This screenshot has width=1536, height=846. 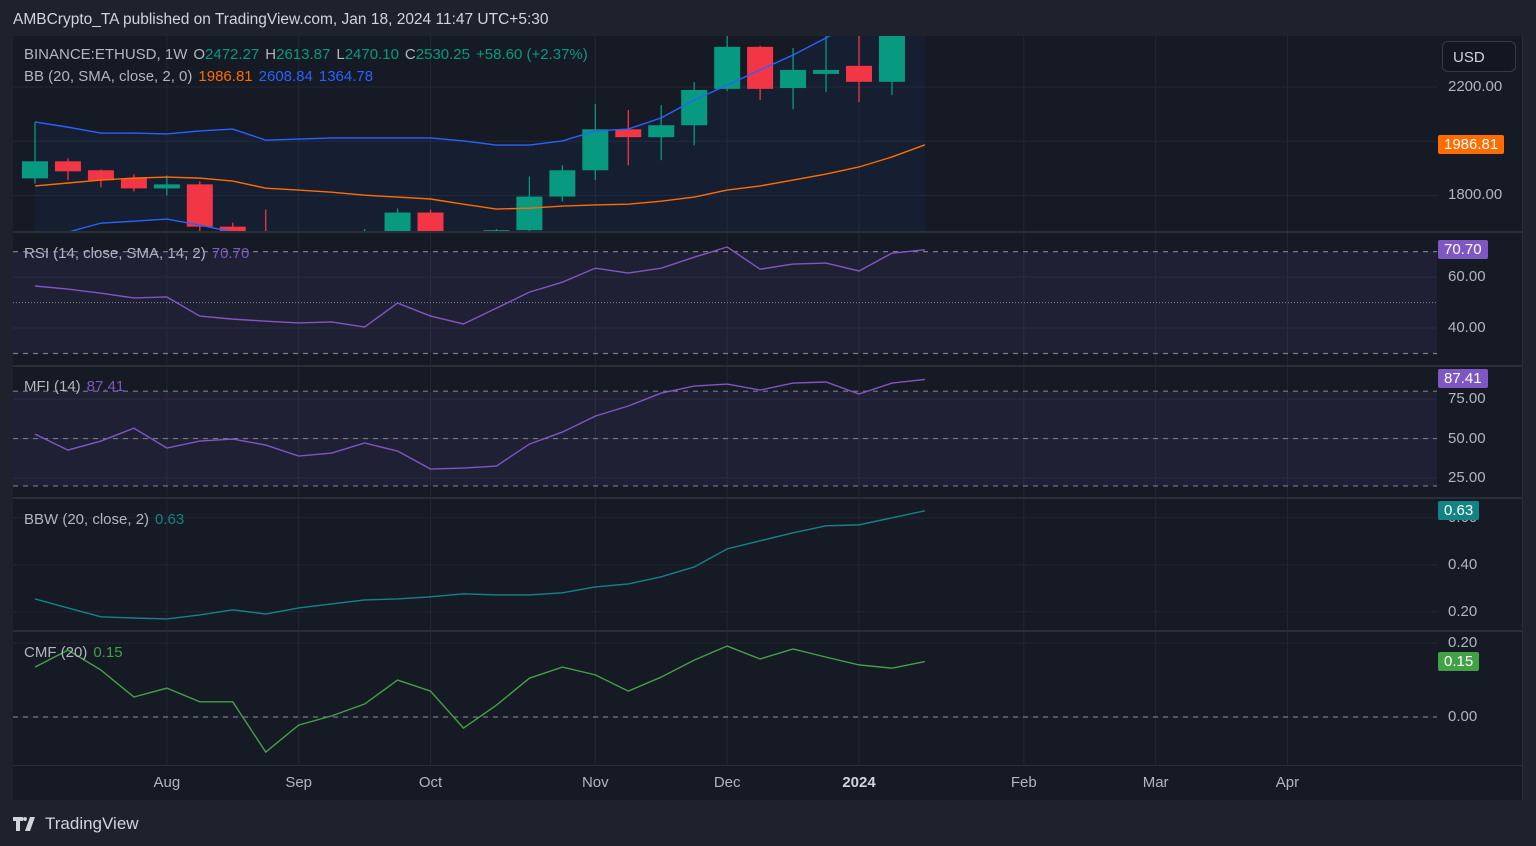 I want to click on high-label: H, so click(x=271, y=54).